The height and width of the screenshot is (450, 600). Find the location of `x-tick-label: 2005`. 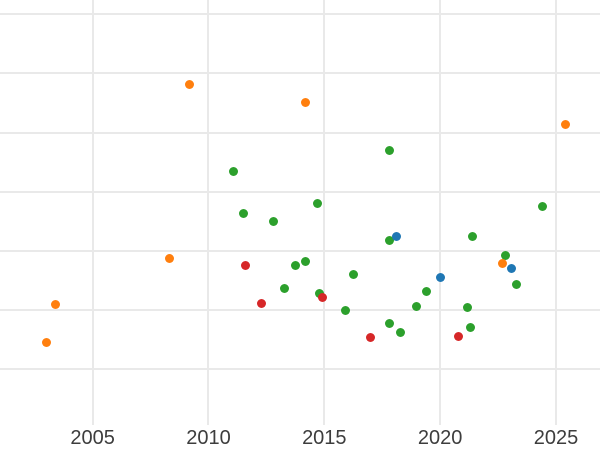

x-tick-label: 2005 is located at coordinates (92, 438).